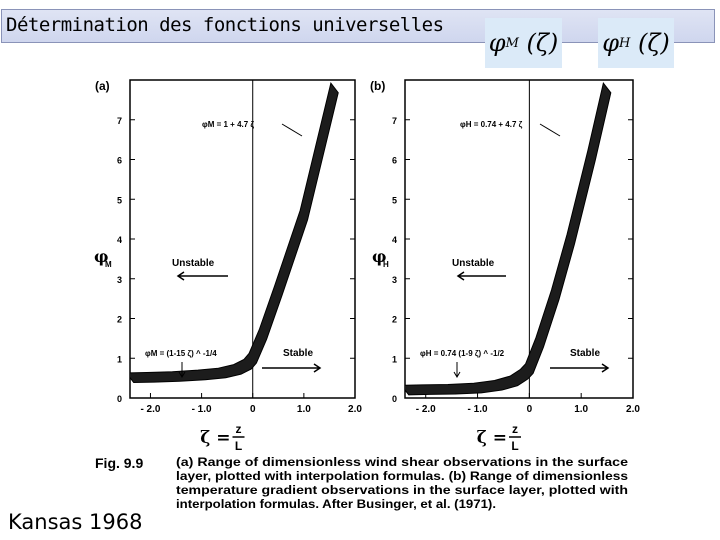 The width and height of the screenshot is (720, 540). Describe the element at coordinates (202, 276) in the screenshot. I see `panel-a-unstable-arrow` at that location.